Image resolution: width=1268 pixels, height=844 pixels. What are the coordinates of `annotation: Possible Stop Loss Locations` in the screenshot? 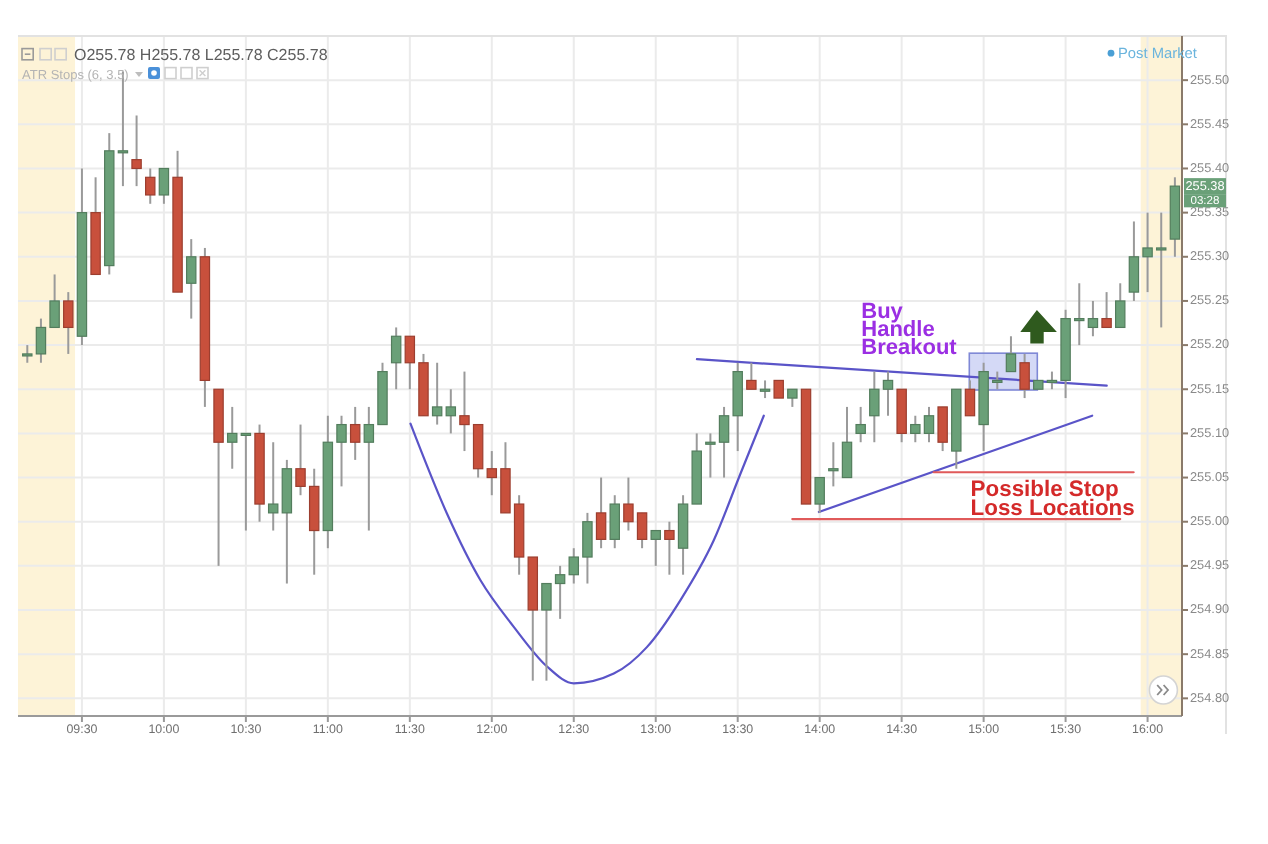 It's located at (1052, 500).